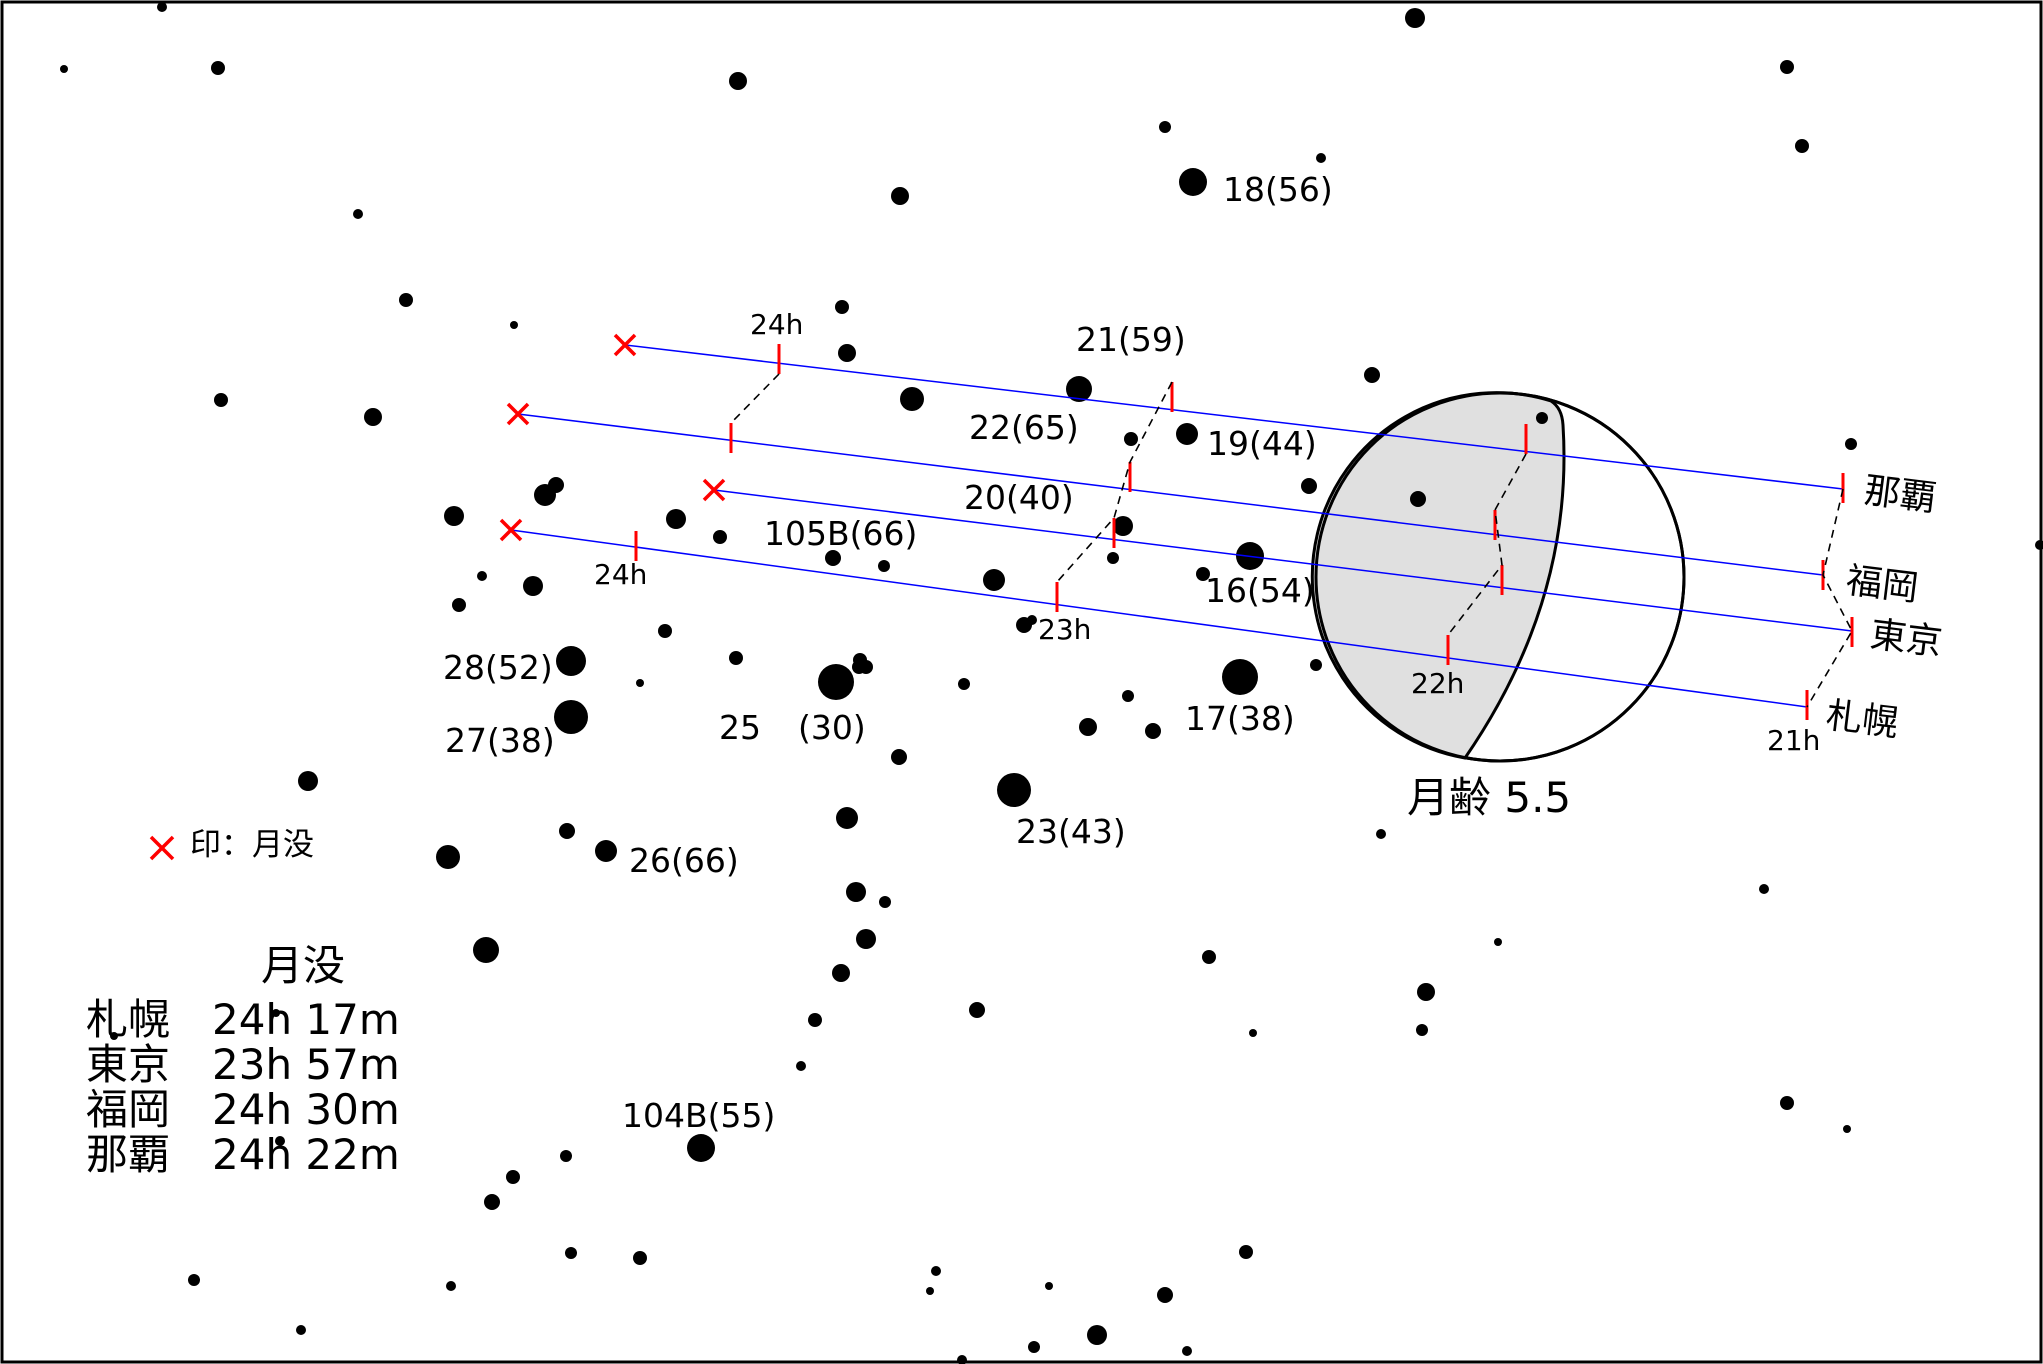  What do you see at coordinates (1234, 417) in the screenshot?
I see `track-naha` at bounding box center [1234, 417].